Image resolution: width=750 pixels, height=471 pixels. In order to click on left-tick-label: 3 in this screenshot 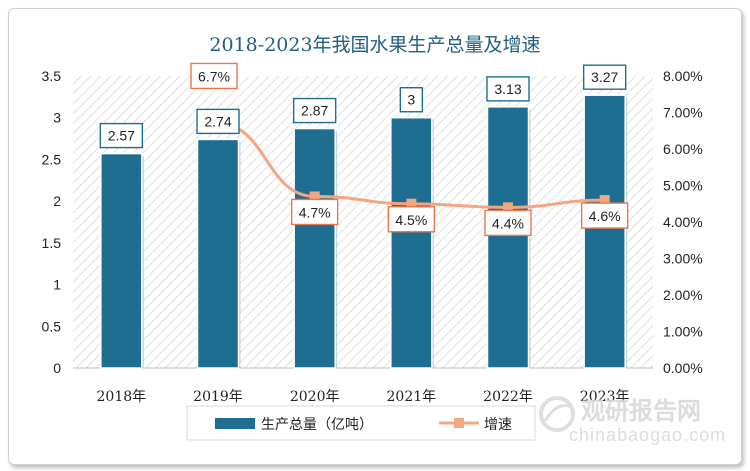, I will do `click(57, 118)`.